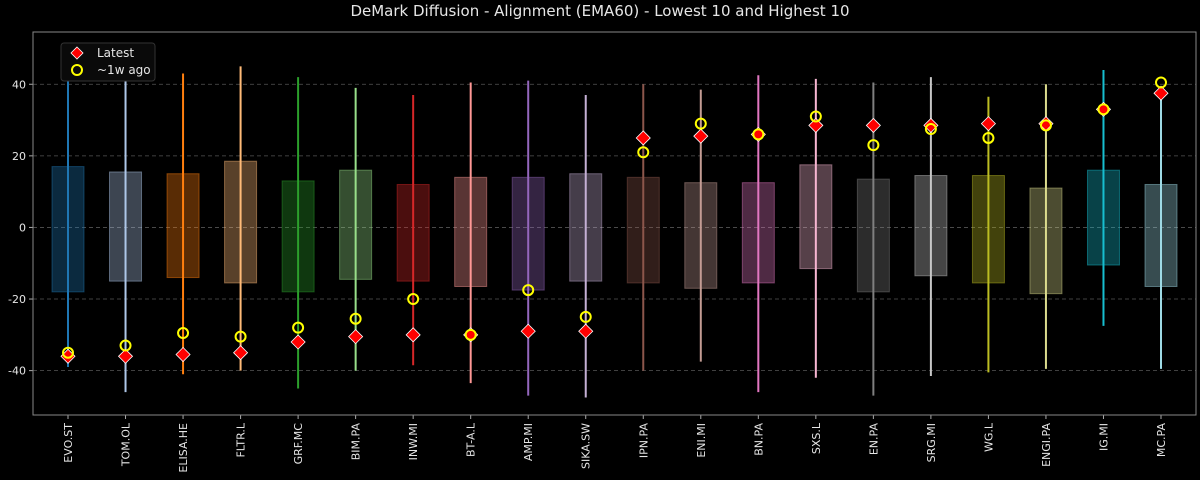  I want to click on x-tick-label: BN.PA, so click(758, 439).